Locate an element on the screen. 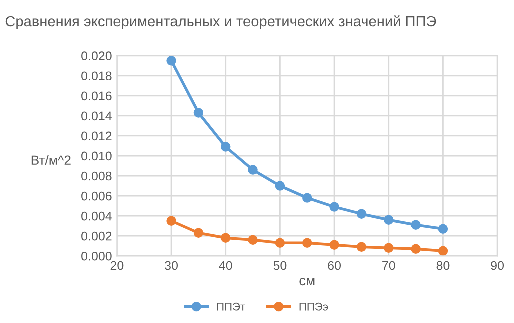 Image resolution: width=514 pixels, height=323 pixels. y-tick-label: 0.004 is located at coordinates (97, 216).